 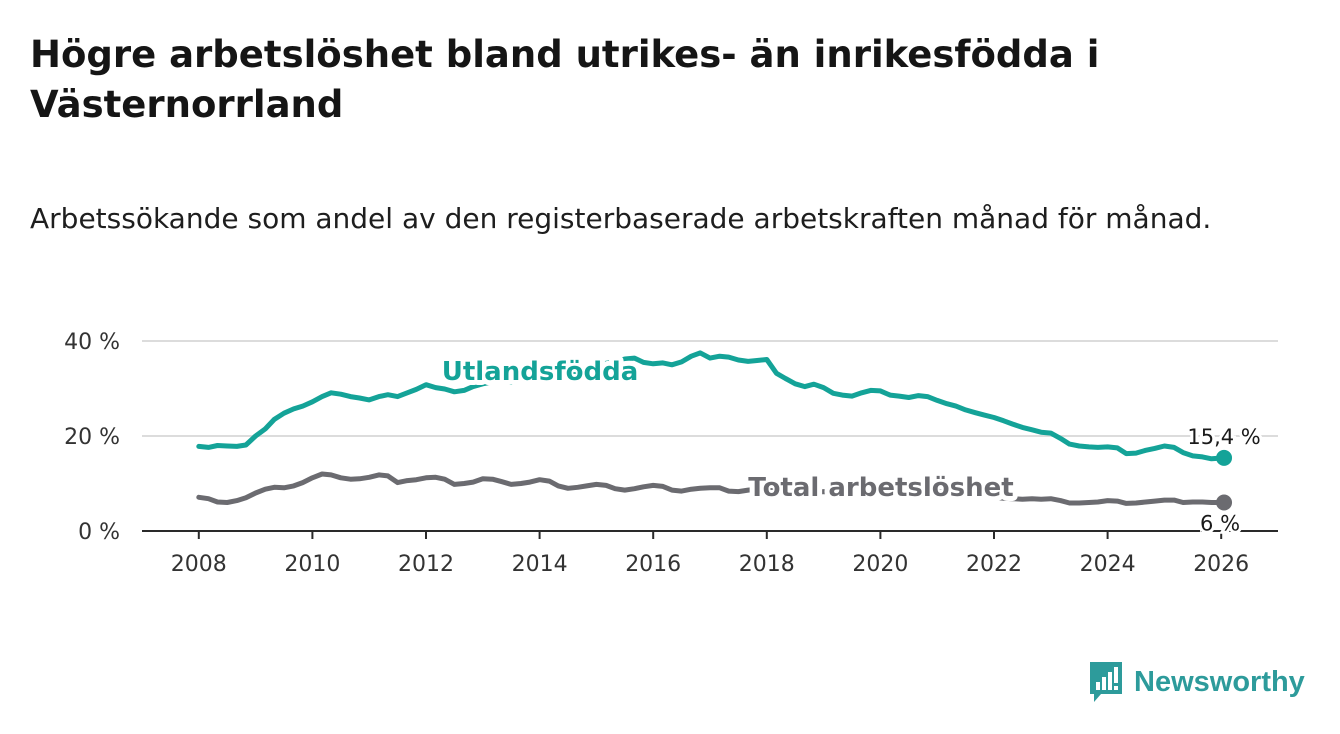 I want to click on x-tick-label: 2022, so click(x=994, y=564).